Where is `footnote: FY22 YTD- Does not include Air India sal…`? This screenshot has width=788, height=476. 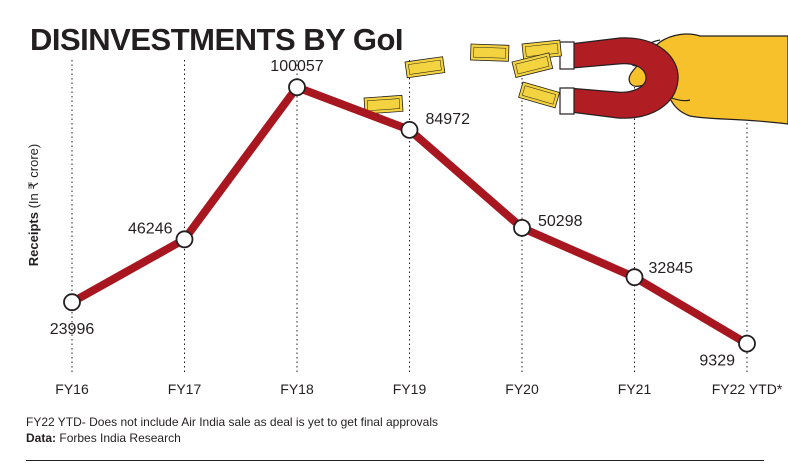
footnote: FY22 YTD- Does not include Air India sal… is located at coordinates (232, 430).